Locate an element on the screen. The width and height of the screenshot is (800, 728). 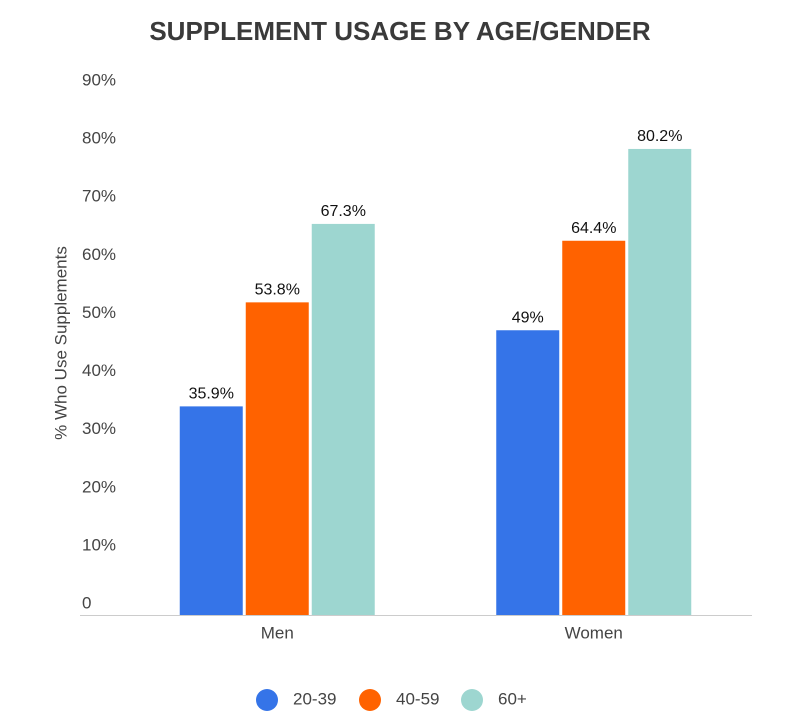
y-tick-label: 20% is located at coordinates (99, 486).